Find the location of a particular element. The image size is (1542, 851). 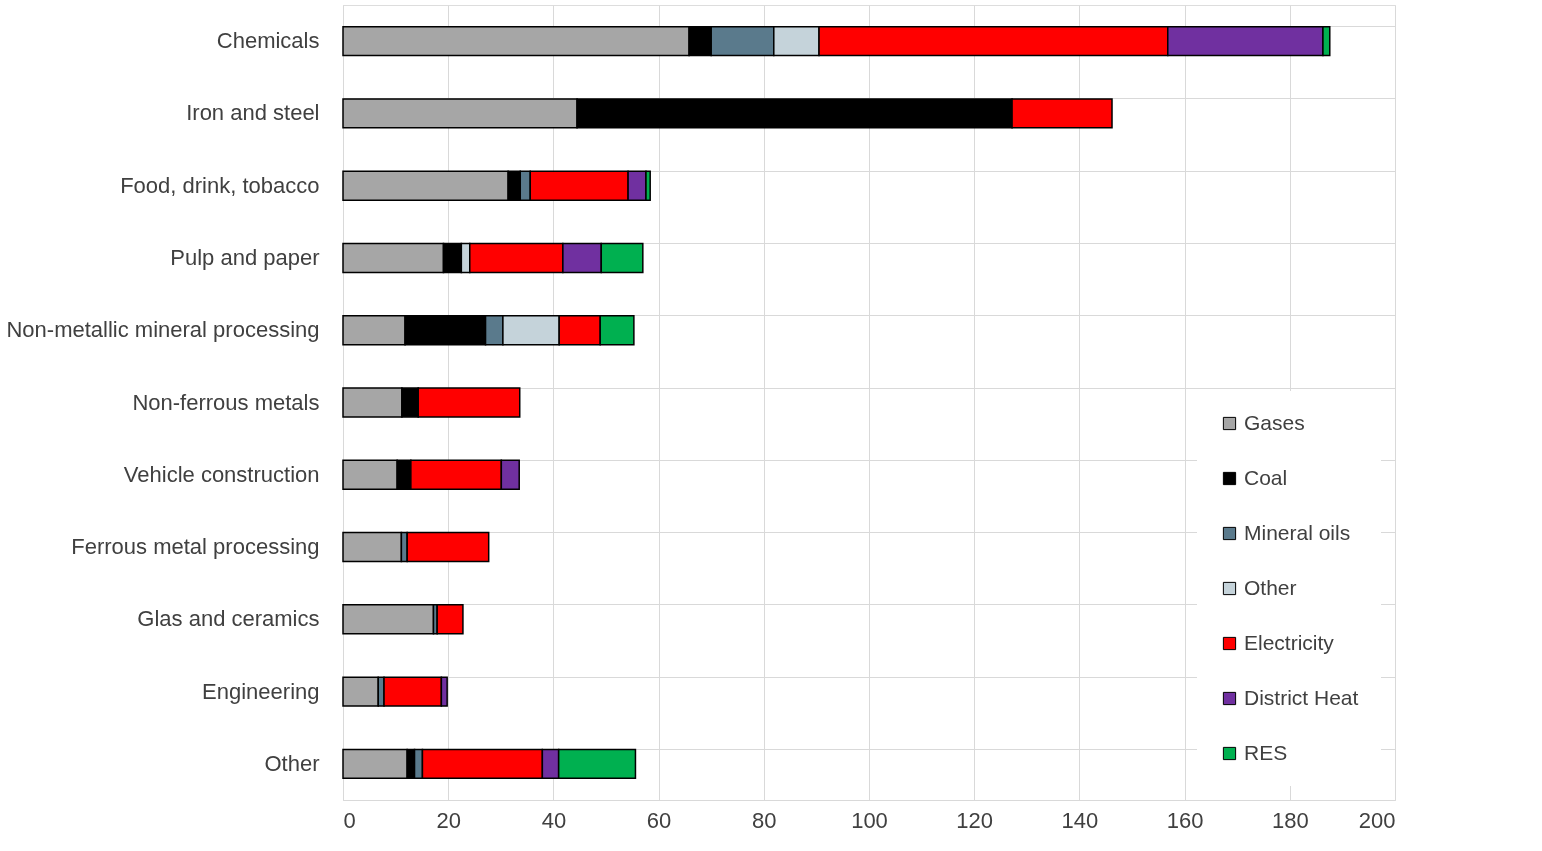

legend-label: RES is located at coordinates (1266, 752).